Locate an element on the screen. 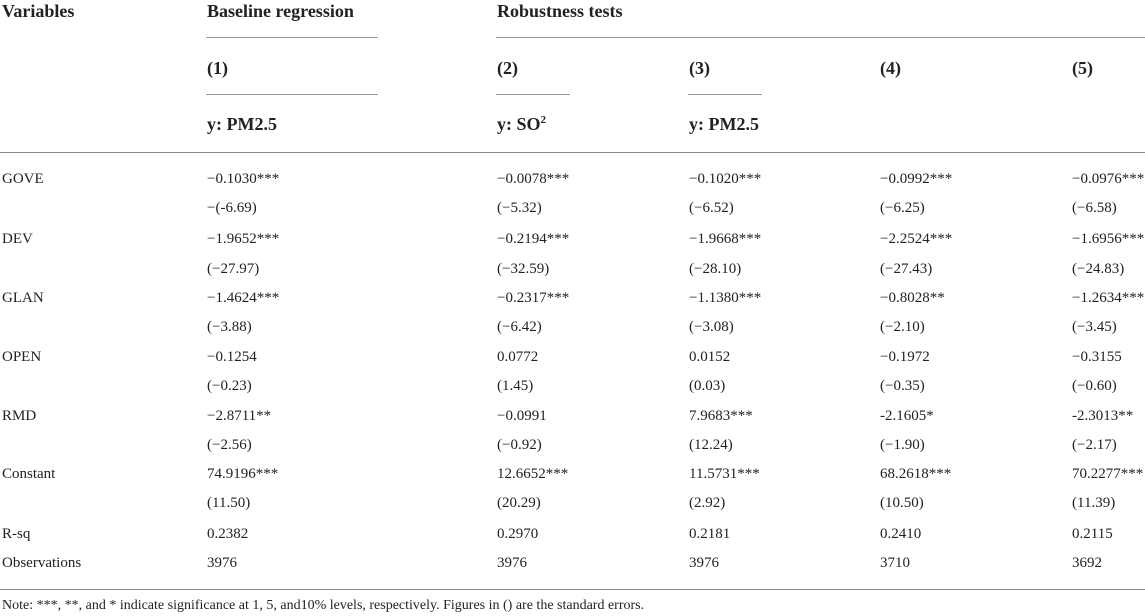 The height and width of the screenshot is (616, 1145). cell-col-5: (11.39) is located at coordinates (1094, 503).